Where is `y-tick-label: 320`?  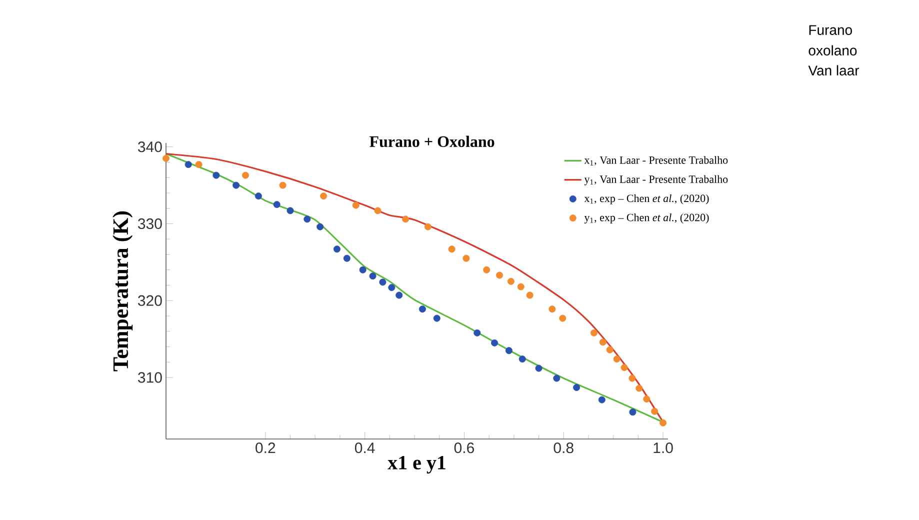
y-tick-label: 320 is located at coordinates (150, 300).